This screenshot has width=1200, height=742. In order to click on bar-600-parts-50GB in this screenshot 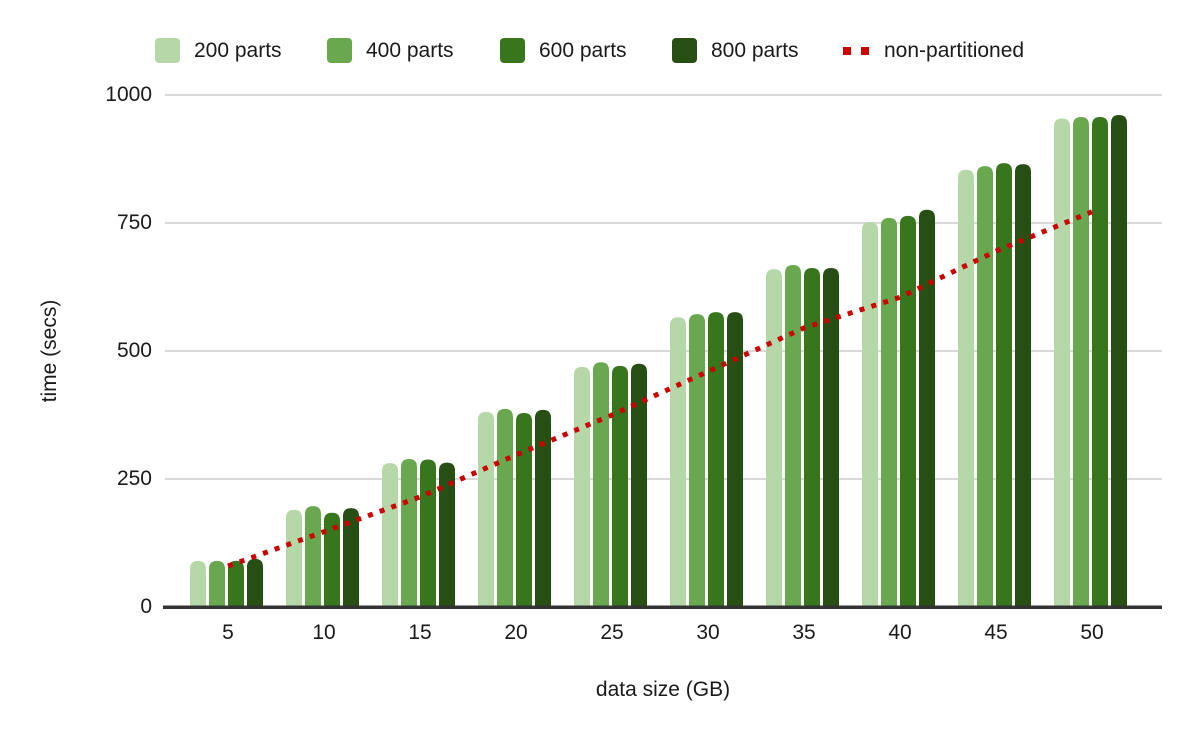, I will do `click(1100, 362)`.